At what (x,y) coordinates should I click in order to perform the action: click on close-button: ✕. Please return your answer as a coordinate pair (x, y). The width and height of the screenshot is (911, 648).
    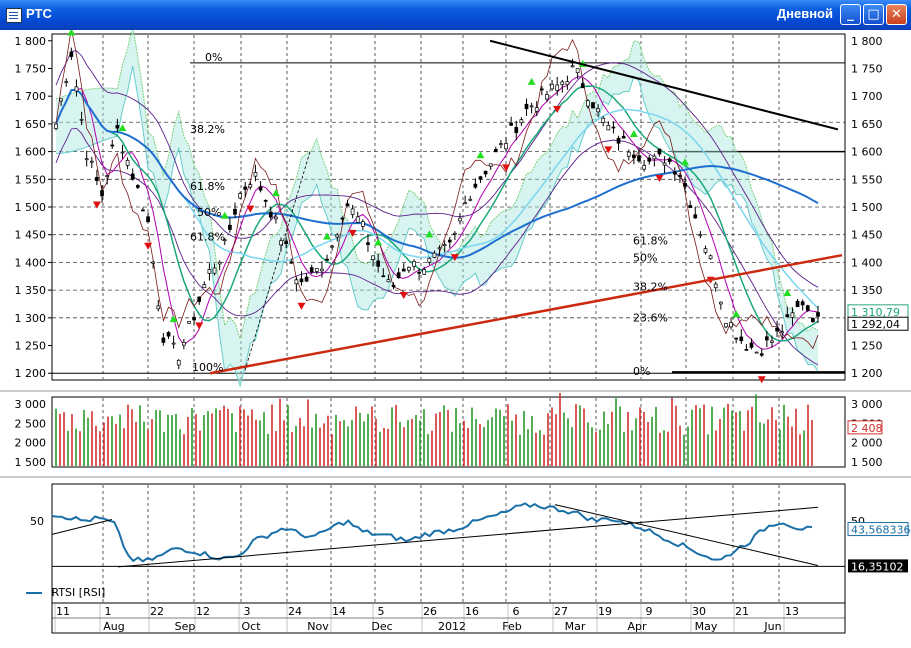
    Looking at the image, I should click on (896, 14).